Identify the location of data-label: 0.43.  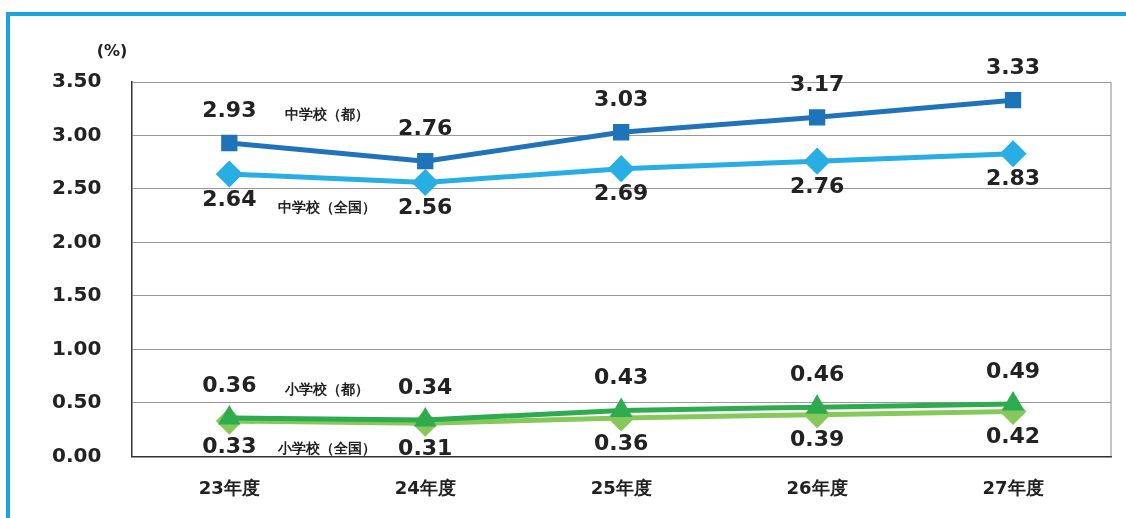
(621, 377).